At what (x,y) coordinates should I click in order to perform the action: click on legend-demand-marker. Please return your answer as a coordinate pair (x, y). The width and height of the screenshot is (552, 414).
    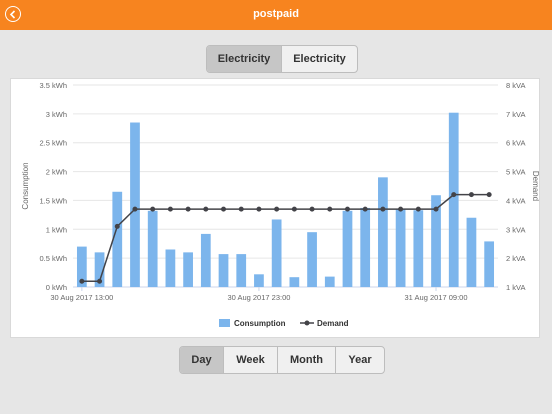
    Looking at the image, I should click on (307, 323).